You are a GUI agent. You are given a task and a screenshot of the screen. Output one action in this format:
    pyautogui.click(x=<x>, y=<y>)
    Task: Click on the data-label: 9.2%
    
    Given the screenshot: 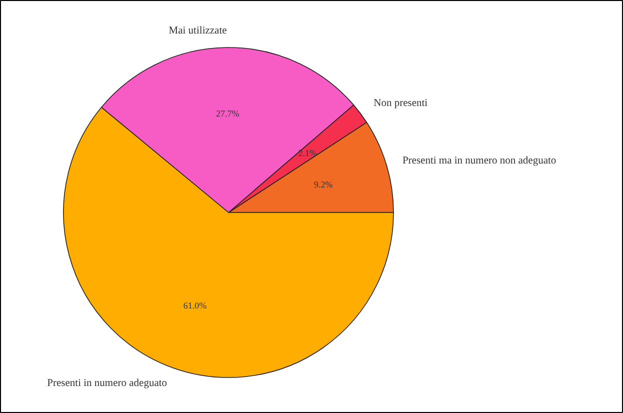 What is the action you would take?
    pyautogui.click(x=324, y=184)
    